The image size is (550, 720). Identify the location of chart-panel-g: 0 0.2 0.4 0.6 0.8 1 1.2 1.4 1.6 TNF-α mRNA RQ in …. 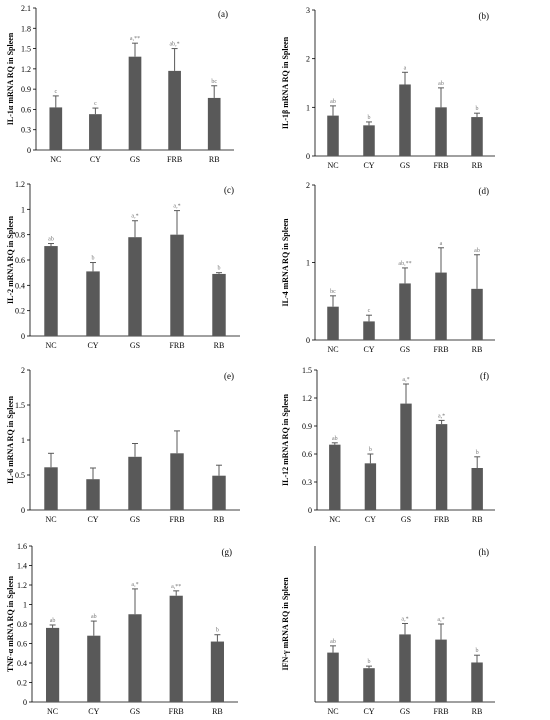
(137, 630).